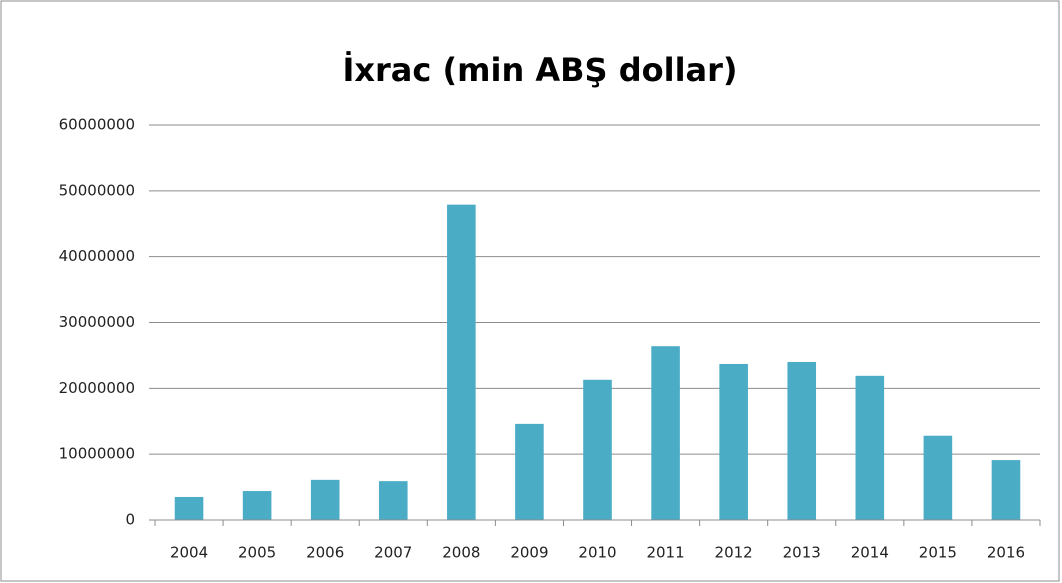 The image size is (1062, 583). I want to click on x-tick-label: 2004, so click(189, 553).